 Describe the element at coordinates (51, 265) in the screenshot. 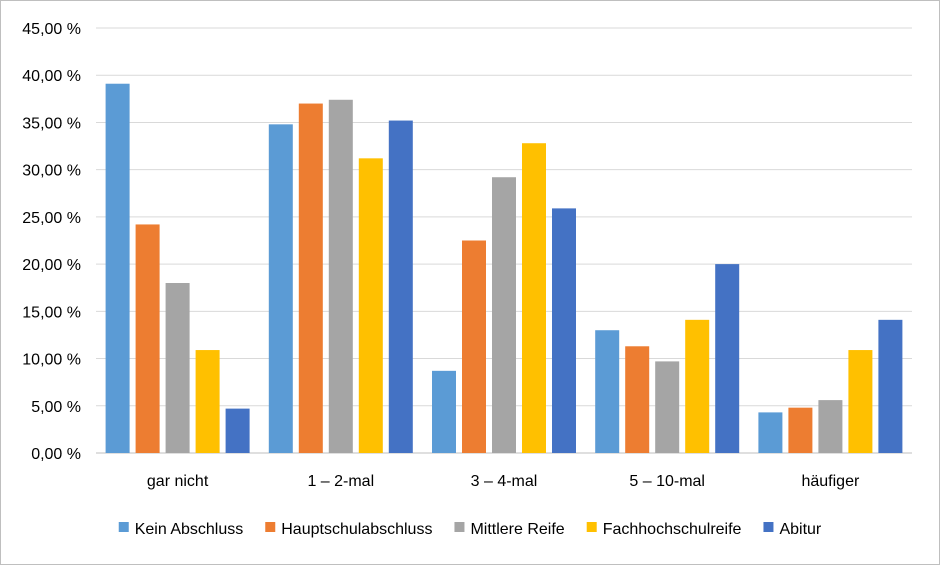

I see `y-tick-label: 20,00 %` at that location.